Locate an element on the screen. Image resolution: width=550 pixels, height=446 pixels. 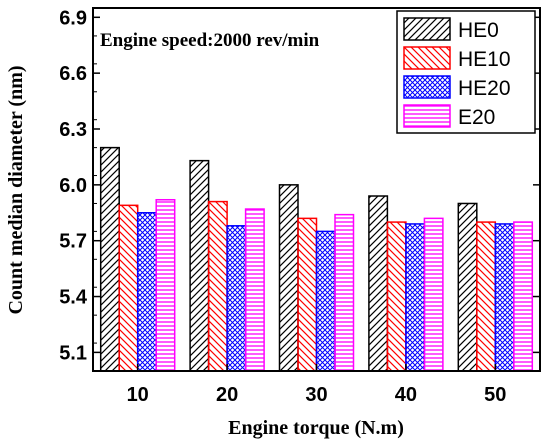
y-tick-label: 5.1 is located at coordinates (73, 353).